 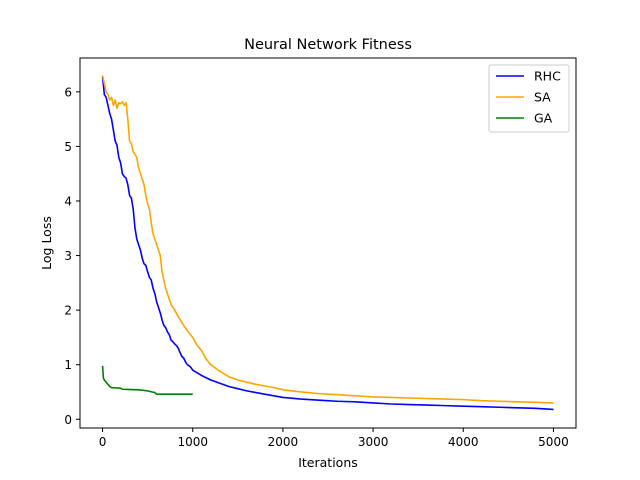 What do you see at coordinates (68, 311) in the screenshot?
I see `y-tick-label: 2` at bounding box center [68, 311].